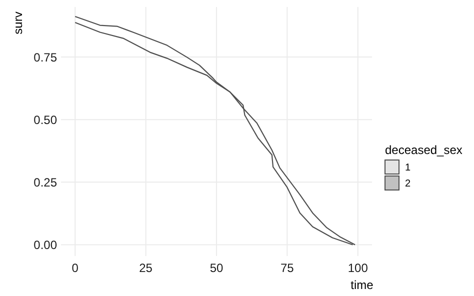 Image resolution: width=474 pixels, height=296 pixels. What do you see at coordinates (217, 268) in the screenshot?
I see `x-tick-label: 50` at bounding box center [217, 268].